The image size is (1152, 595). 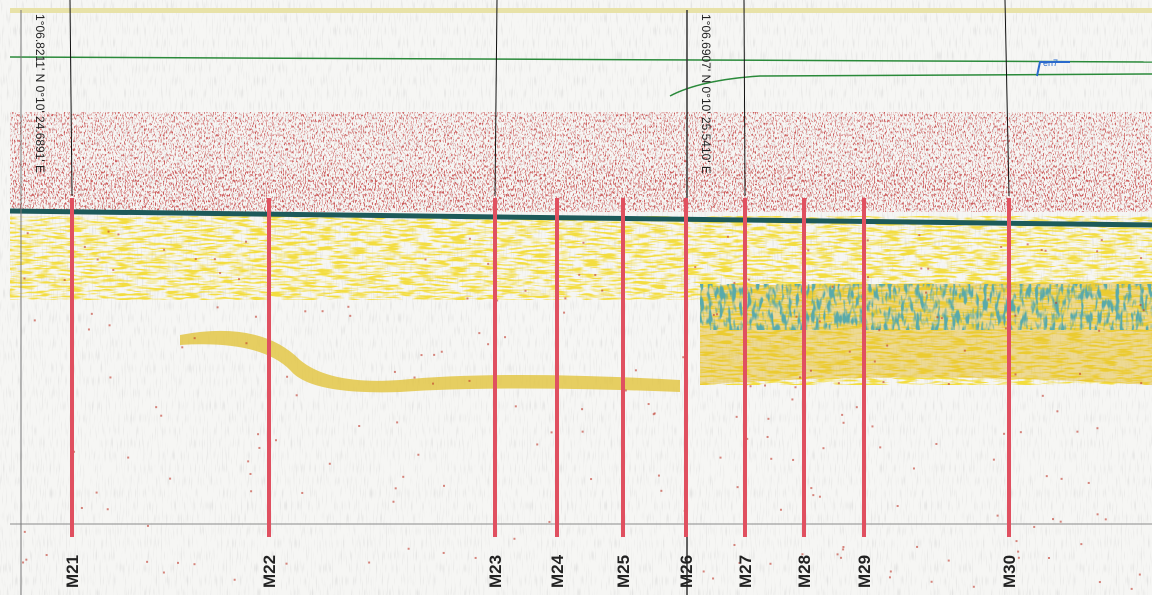 What do you see at coordinates (926, 307) in the screenshot?
I see `school-core` at bounding box center [926, 307].